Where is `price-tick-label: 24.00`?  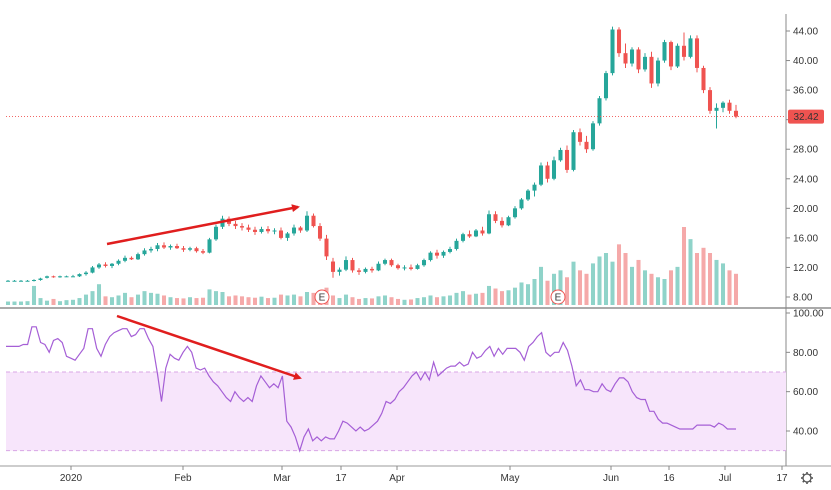
price-tick-label: 24.00 is located at coordinates (805, 179).